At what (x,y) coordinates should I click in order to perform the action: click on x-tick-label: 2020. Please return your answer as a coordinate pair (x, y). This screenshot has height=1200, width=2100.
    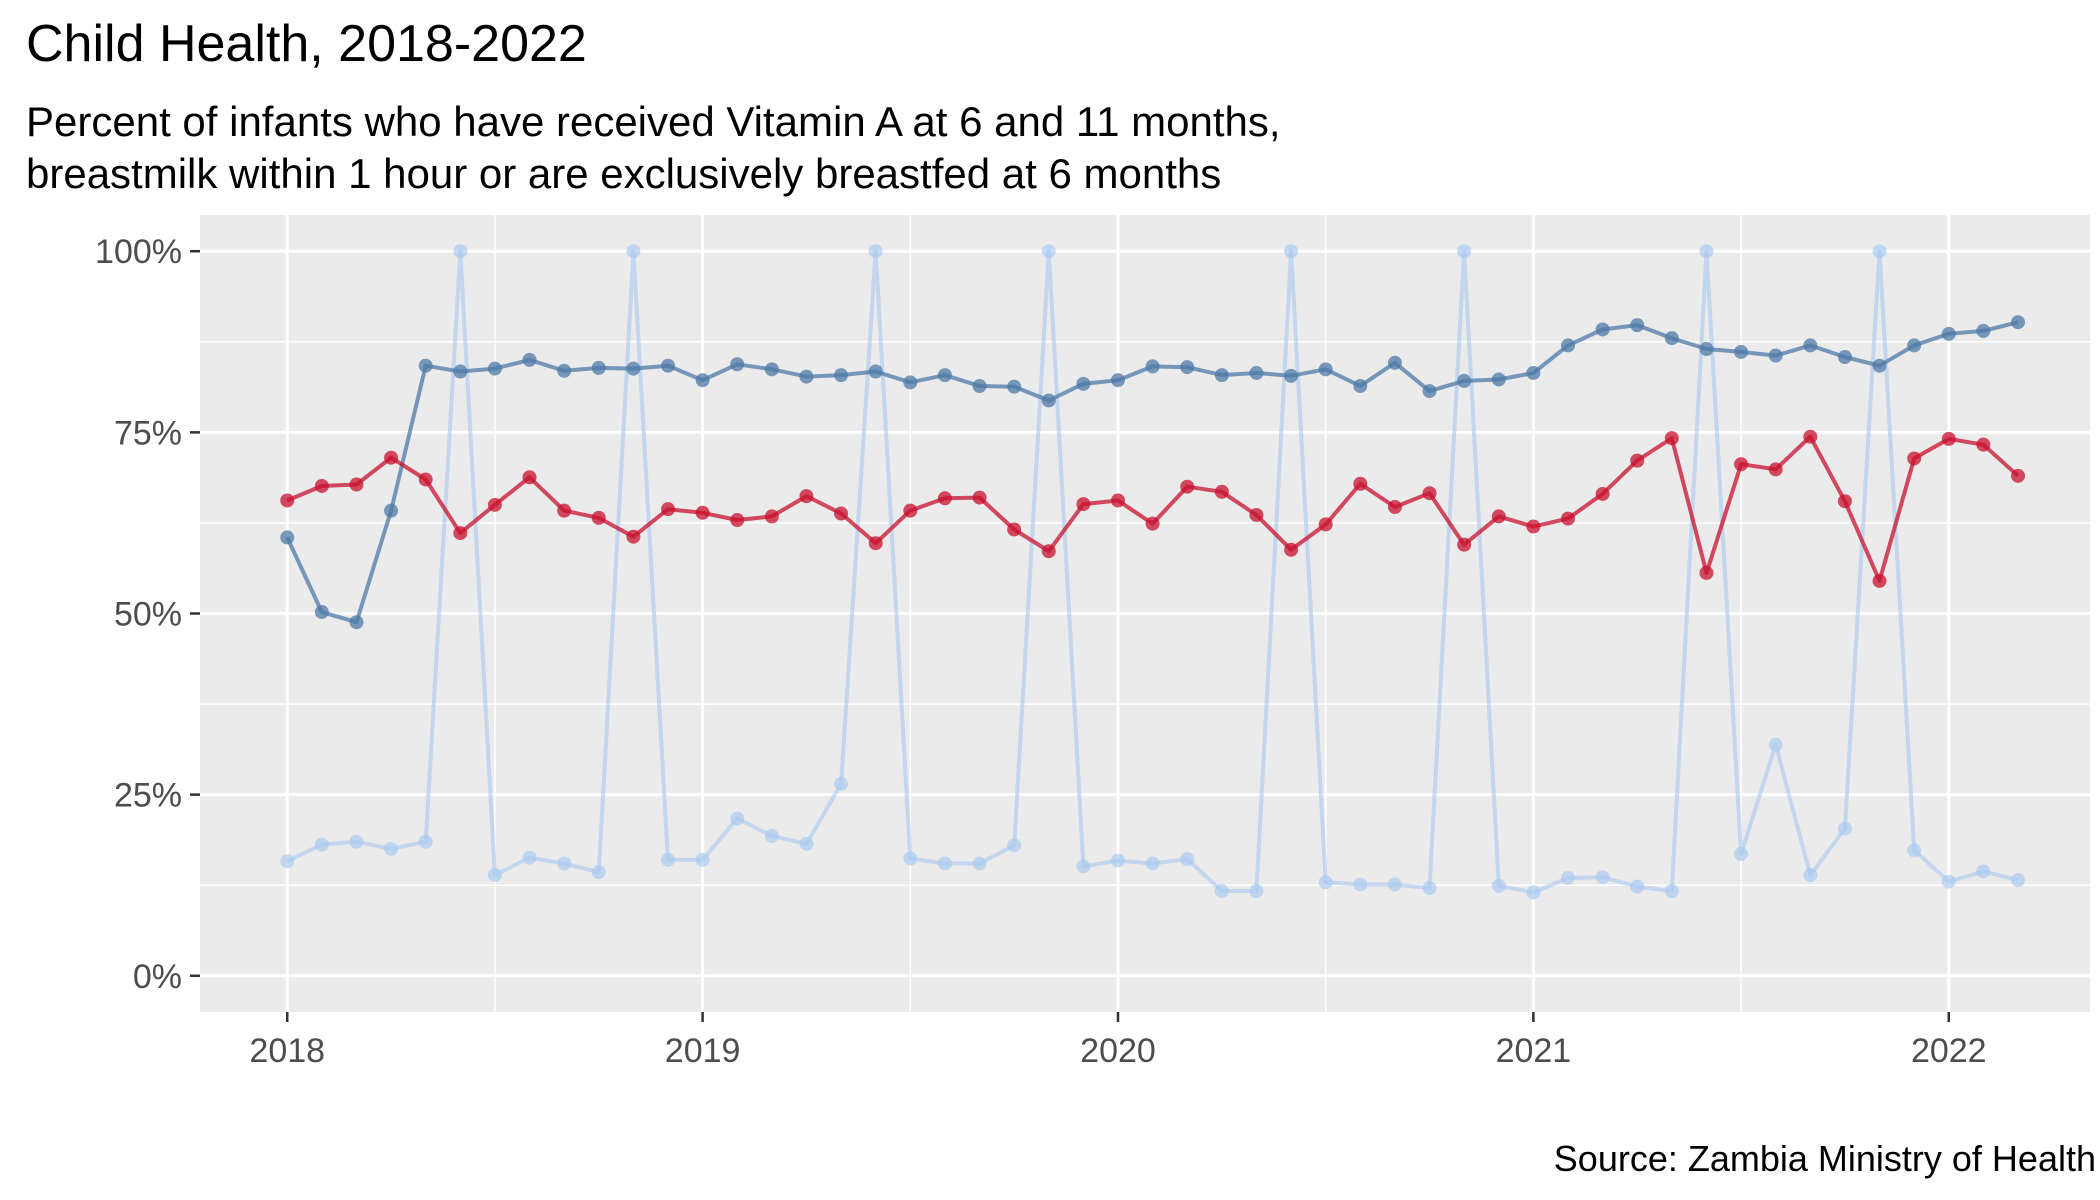
    Looking at the image, I should click on (1118, 1051).